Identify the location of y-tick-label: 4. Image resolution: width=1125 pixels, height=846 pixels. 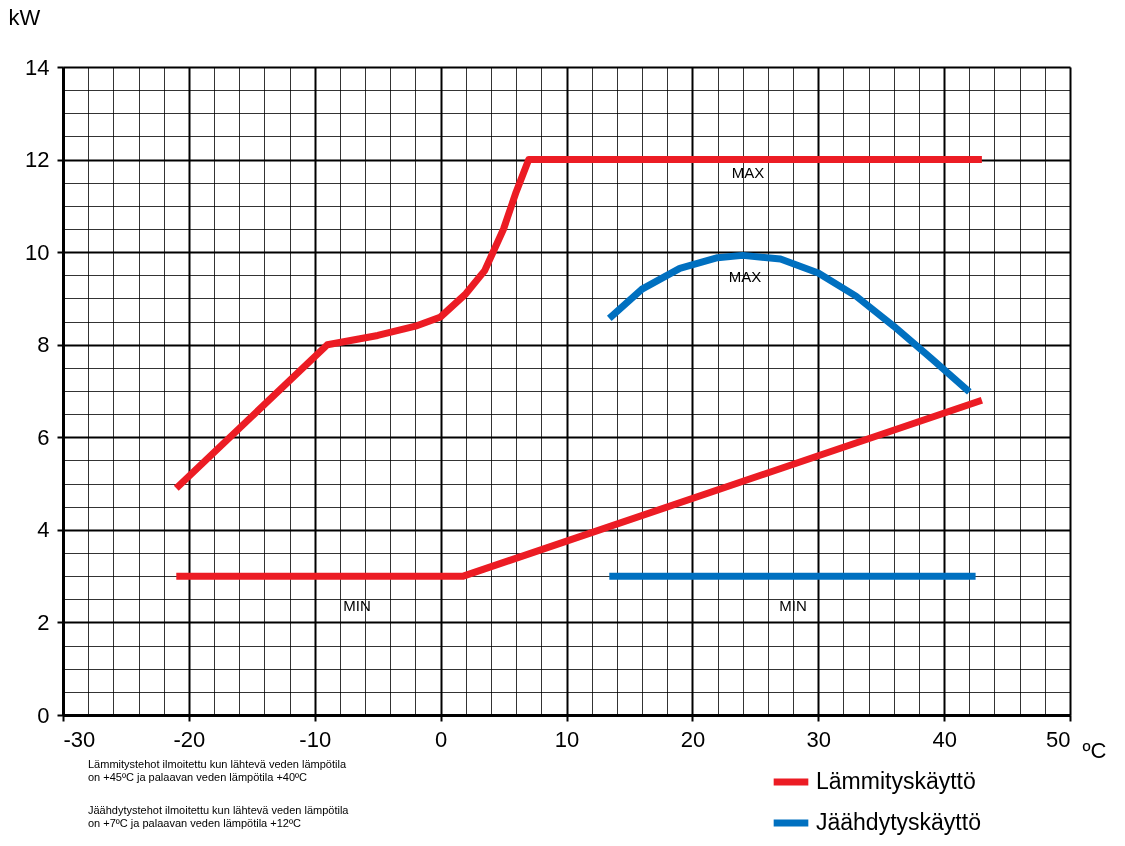
(43, 530).